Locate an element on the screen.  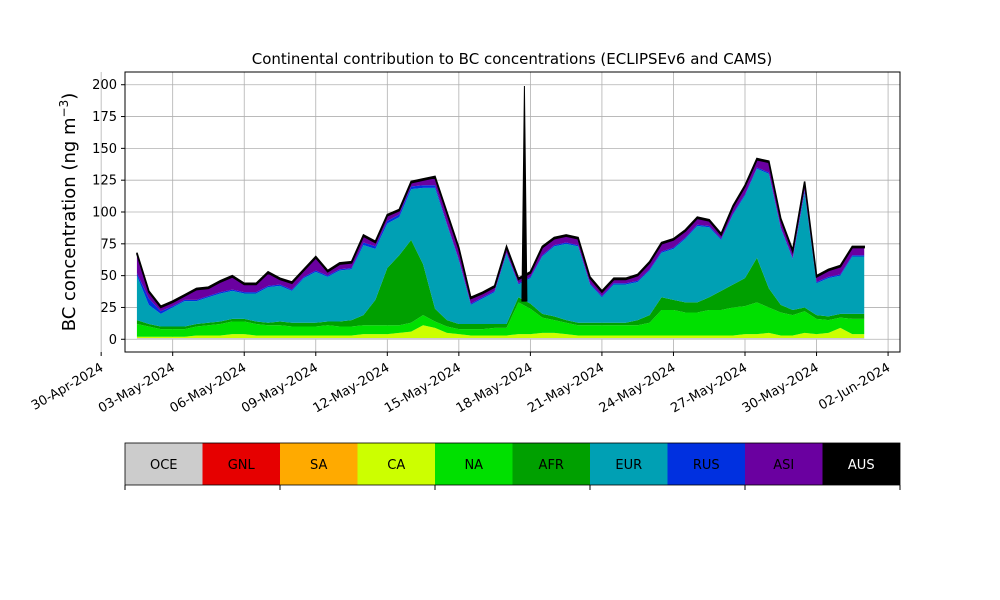
x-tick-label: 30-Apr-2024 is located at coordinates (67, 386).